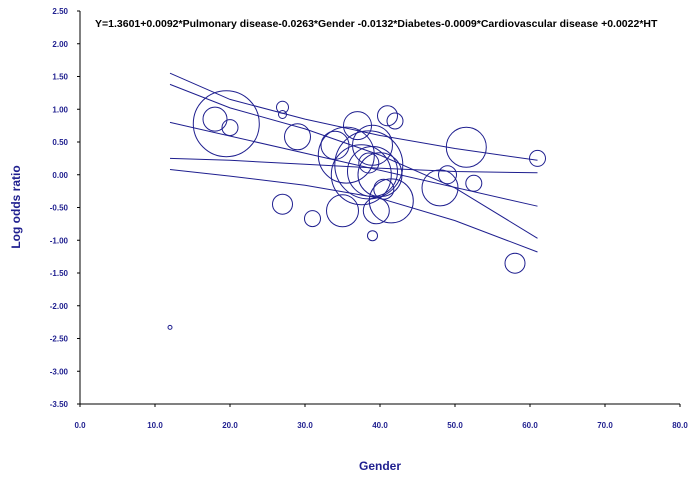 Image resolution: width=691 pixels, height=479 pixels. What do you see at coordinates (59, 208) in the screenshot?
I see `y-tick-label: -0.50` at bounding box center [59, 208].